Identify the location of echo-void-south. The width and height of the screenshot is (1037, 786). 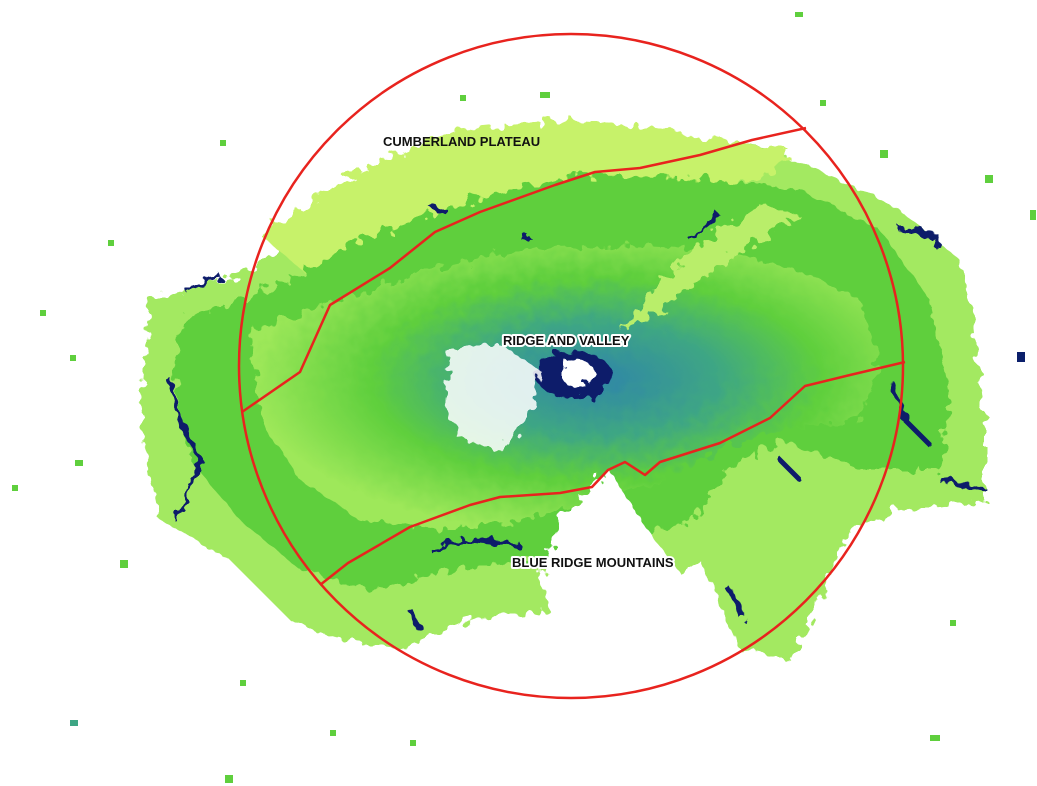
(635, 580).